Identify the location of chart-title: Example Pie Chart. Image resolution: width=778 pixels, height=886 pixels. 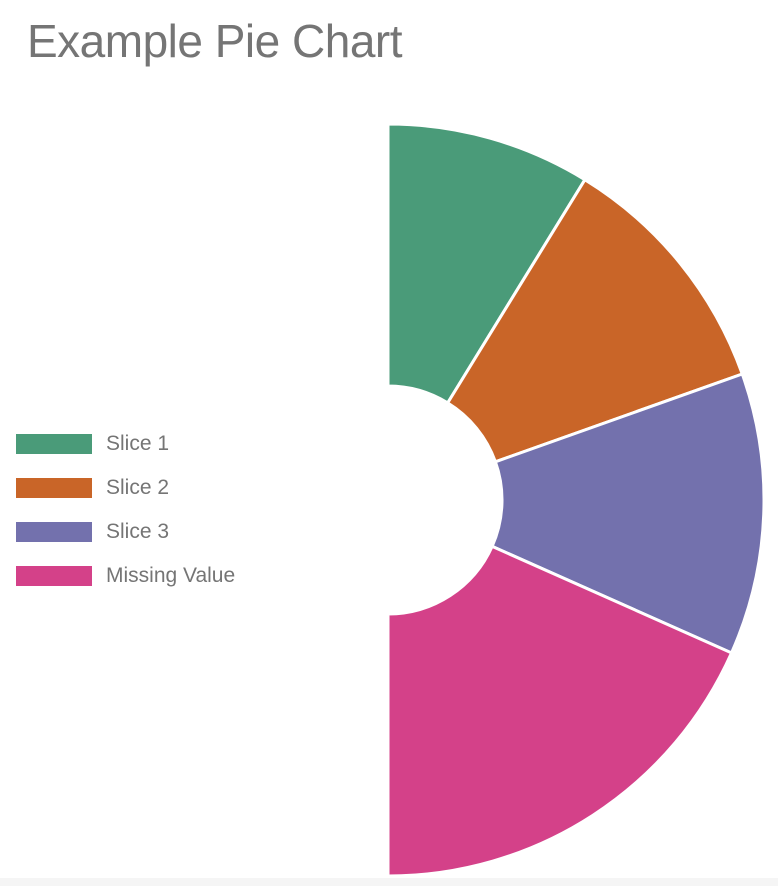
(215, 41).